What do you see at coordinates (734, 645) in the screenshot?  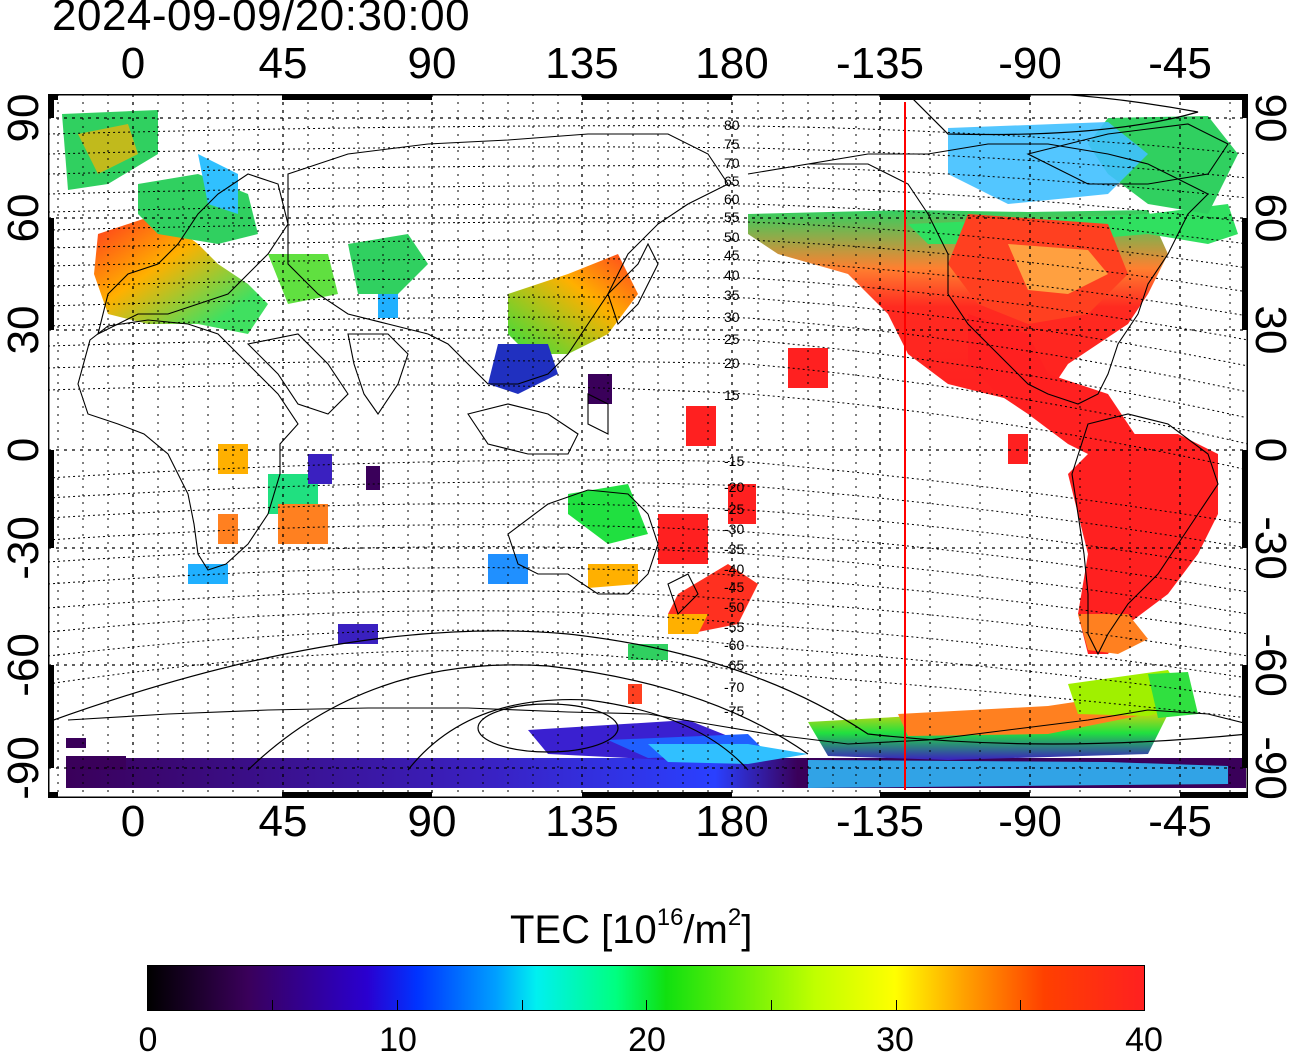 I see `contour-label: -60` at bounding box center [734, 645].